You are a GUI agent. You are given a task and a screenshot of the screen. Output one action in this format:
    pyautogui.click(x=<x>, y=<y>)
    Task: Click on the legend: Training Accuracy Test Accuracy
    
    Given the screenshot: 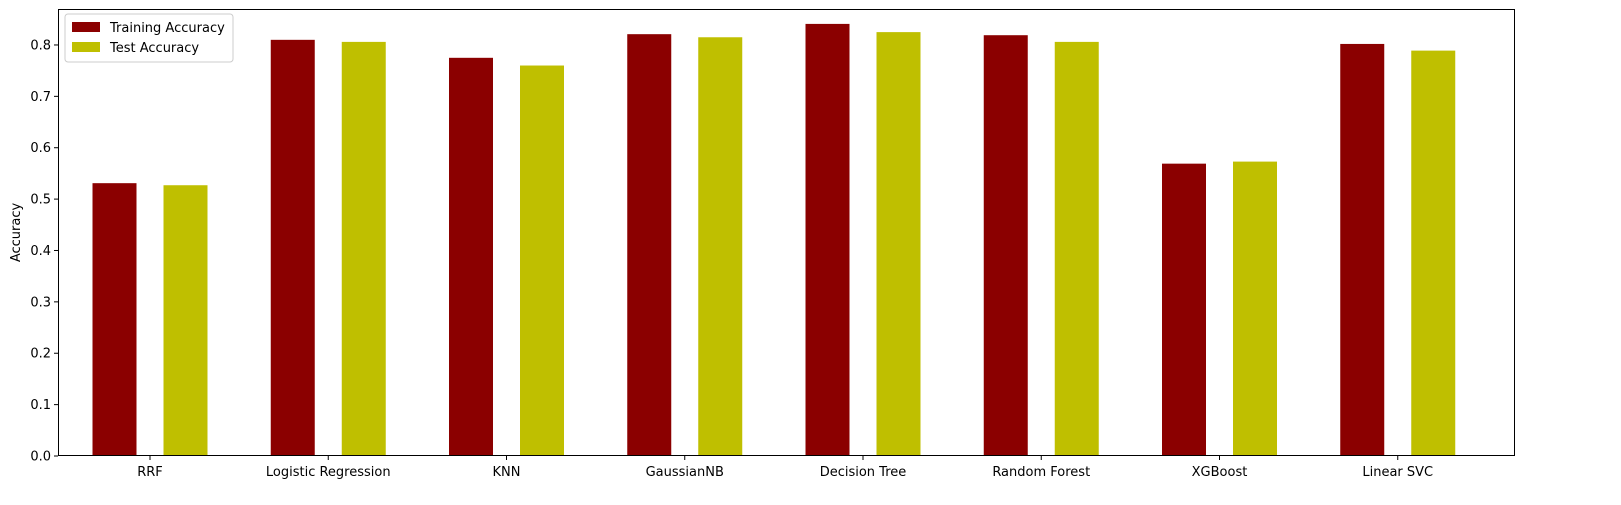 What is the action you would take?
    pyautogui.click(x=149, y=38)
    